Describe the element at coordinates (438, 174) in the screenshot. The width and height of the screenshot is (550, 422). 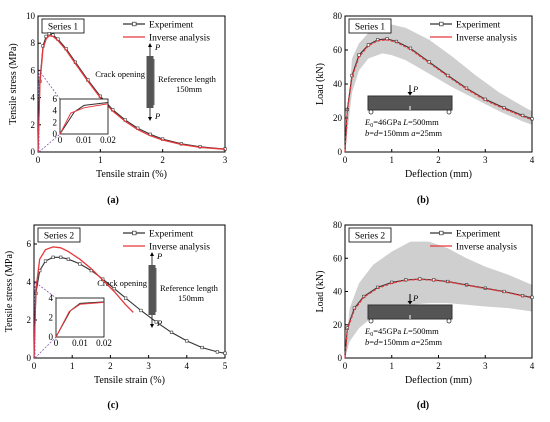
I see `x-axis-label: Deflection (mm)` at that location.